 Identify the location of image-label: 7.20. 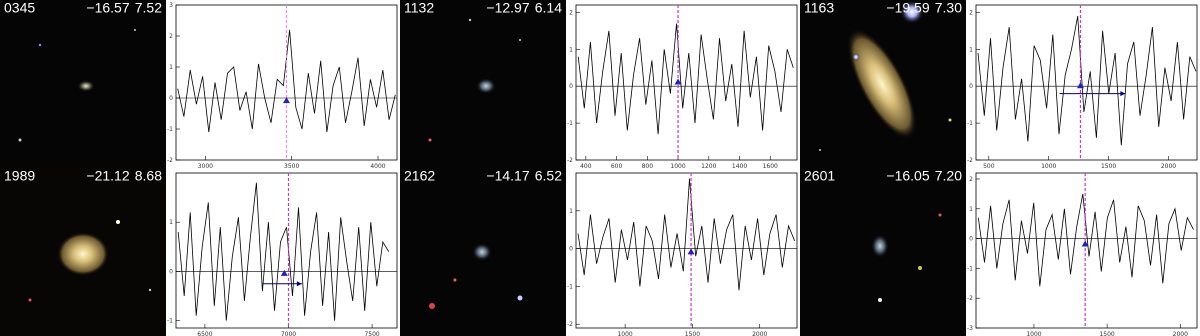
(948, 175).